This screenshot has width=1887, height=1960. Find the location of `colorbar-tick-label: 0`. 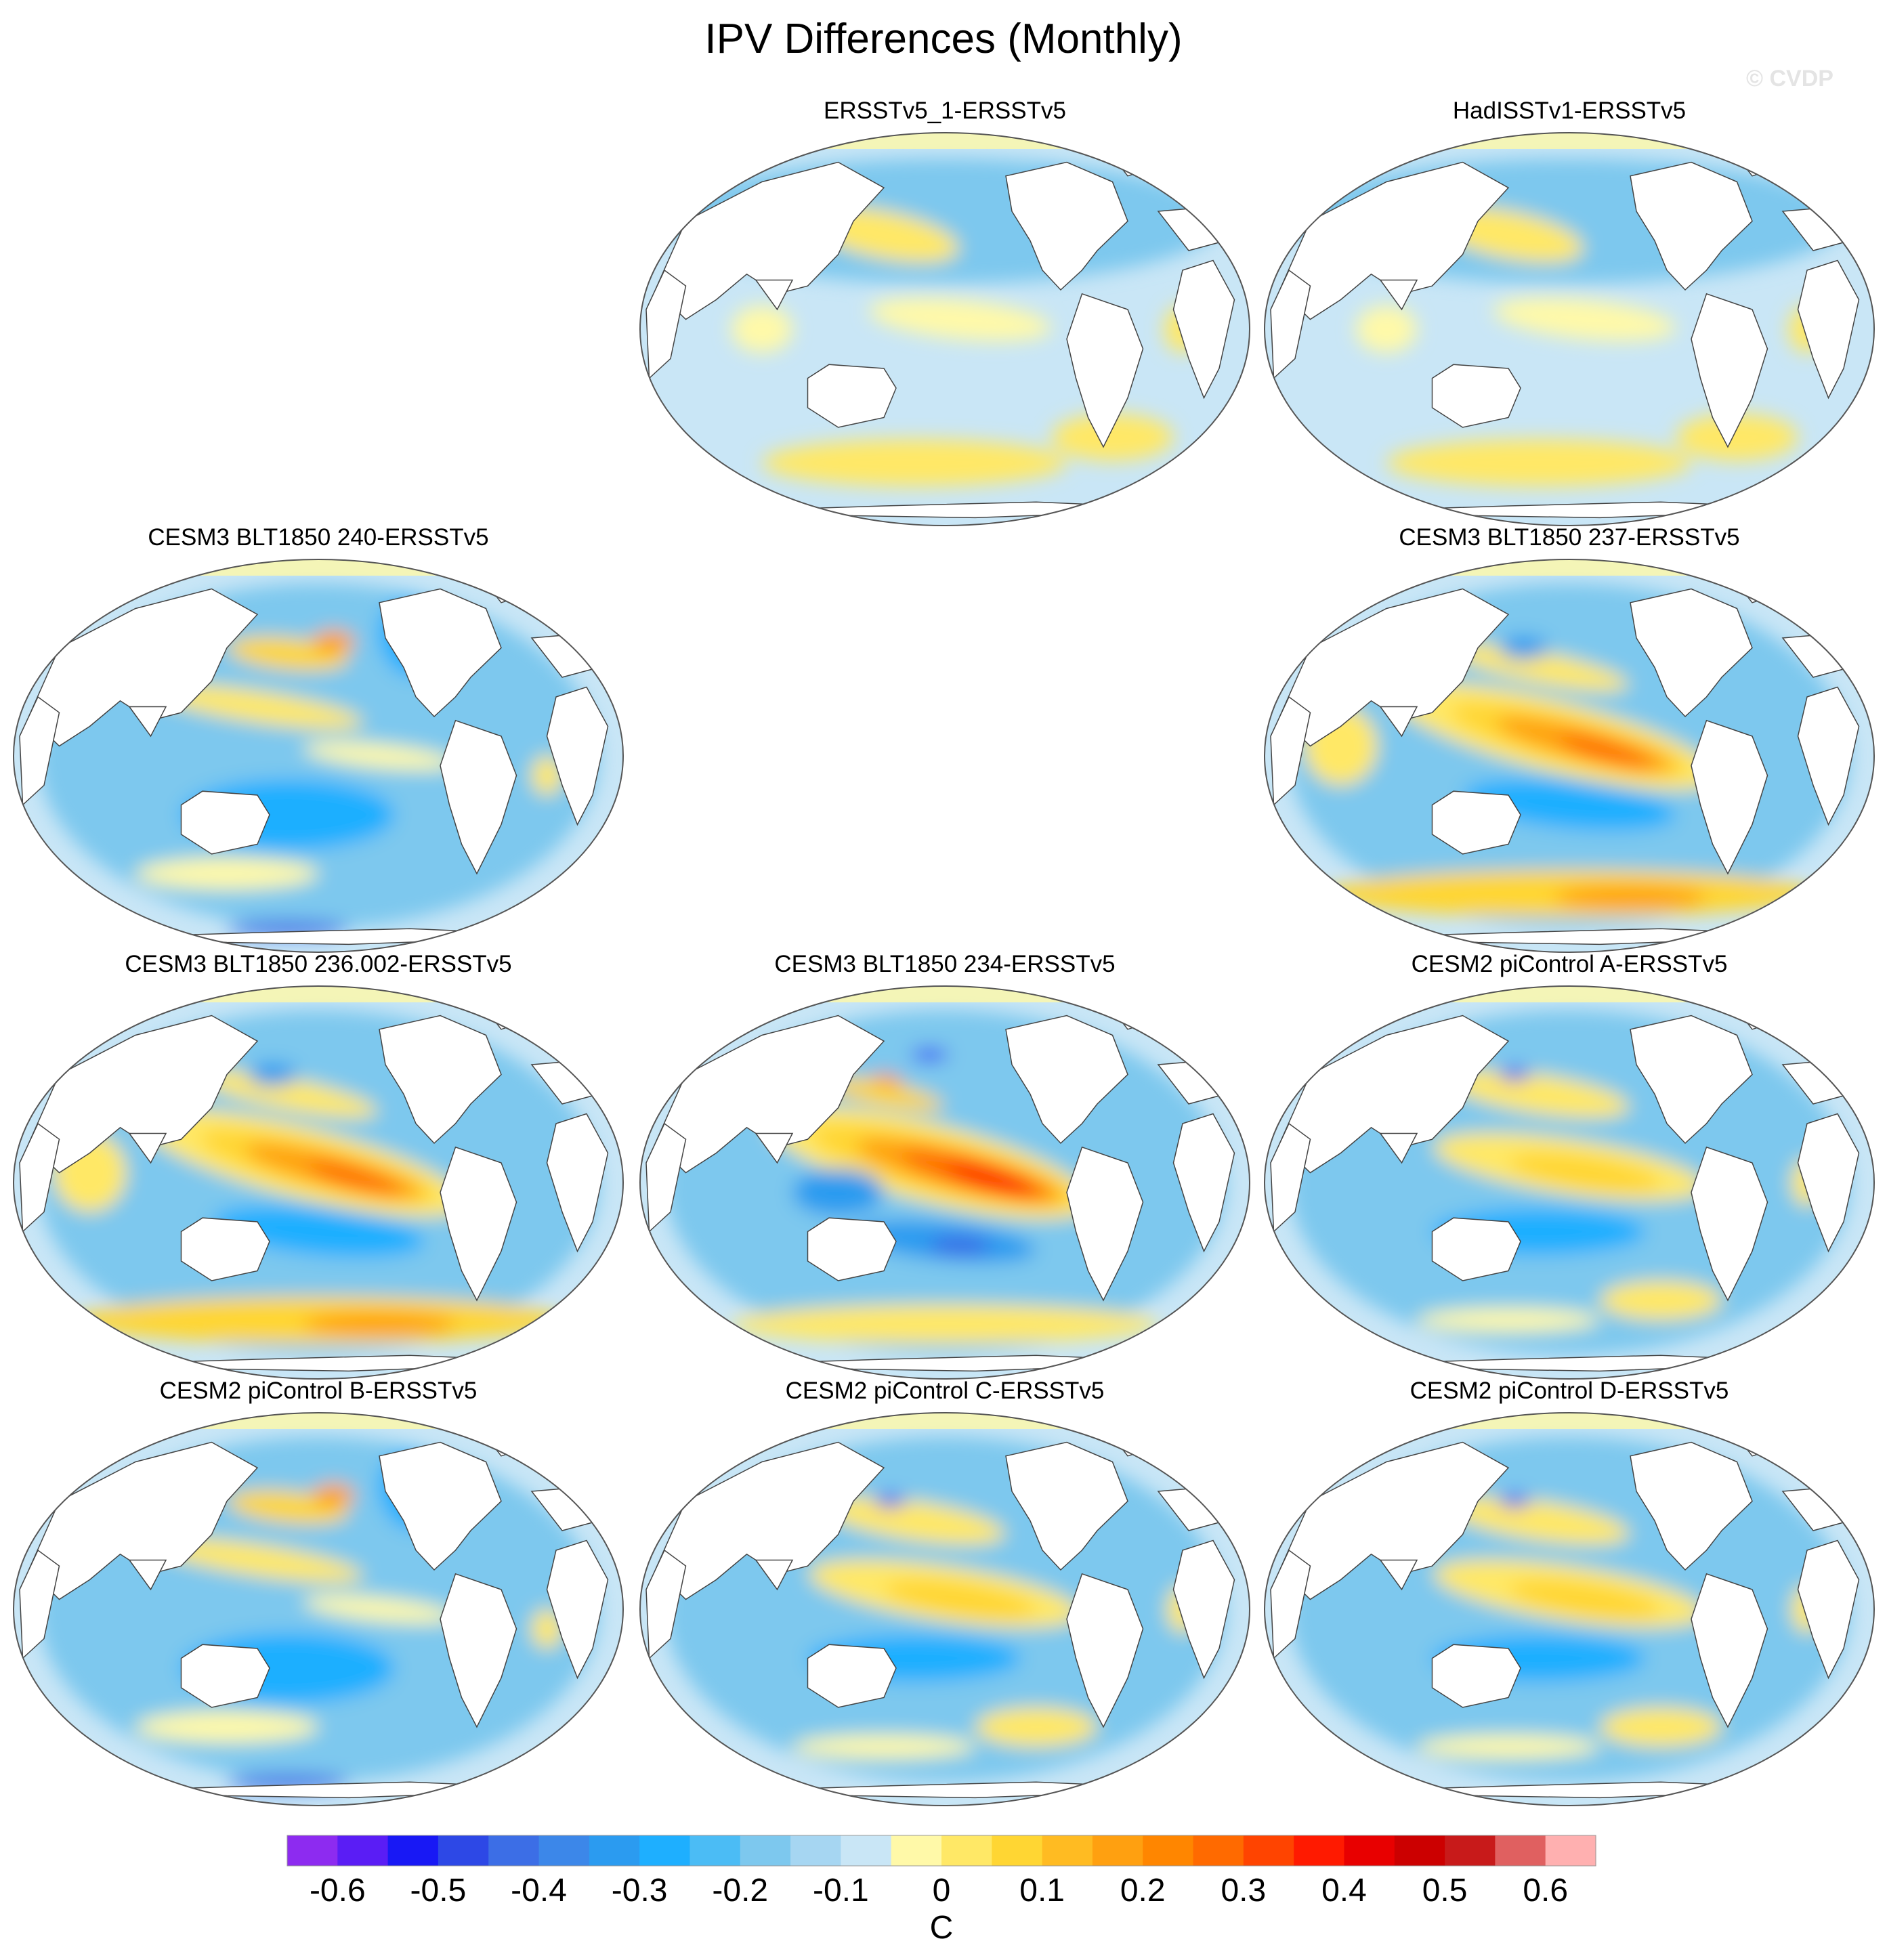

colorbar-tick-label: 0 is located at coordinates (942, 1891).